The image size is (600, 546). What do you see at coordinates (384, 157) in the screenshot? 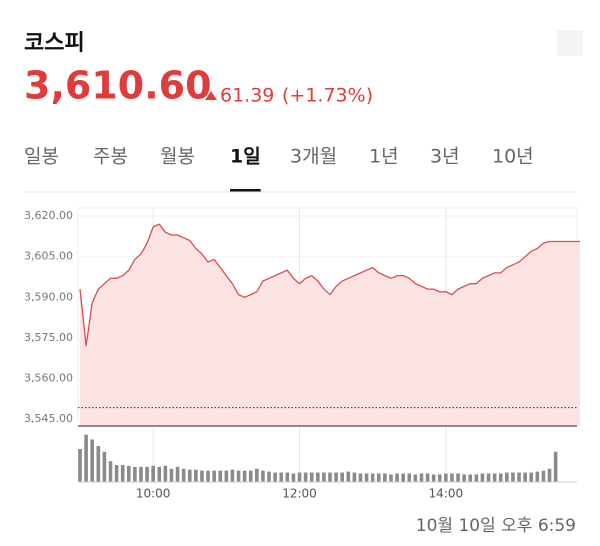
I see `tab: 1년` at bounding box center [384, 157].